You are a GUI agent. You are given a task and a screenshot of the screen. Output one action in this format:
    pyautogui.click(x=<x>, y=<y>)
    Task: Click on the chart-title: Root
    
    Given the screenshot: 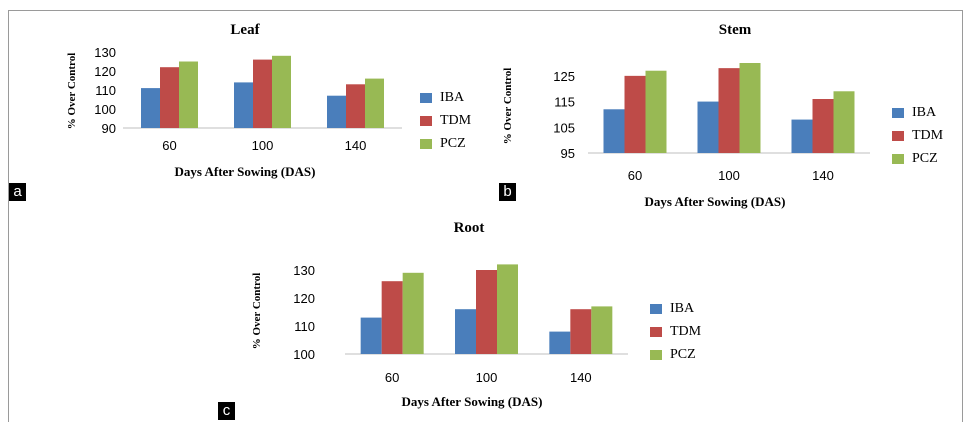 What is the action you would take?
    pyautogui.click(x=469, y=228)
    